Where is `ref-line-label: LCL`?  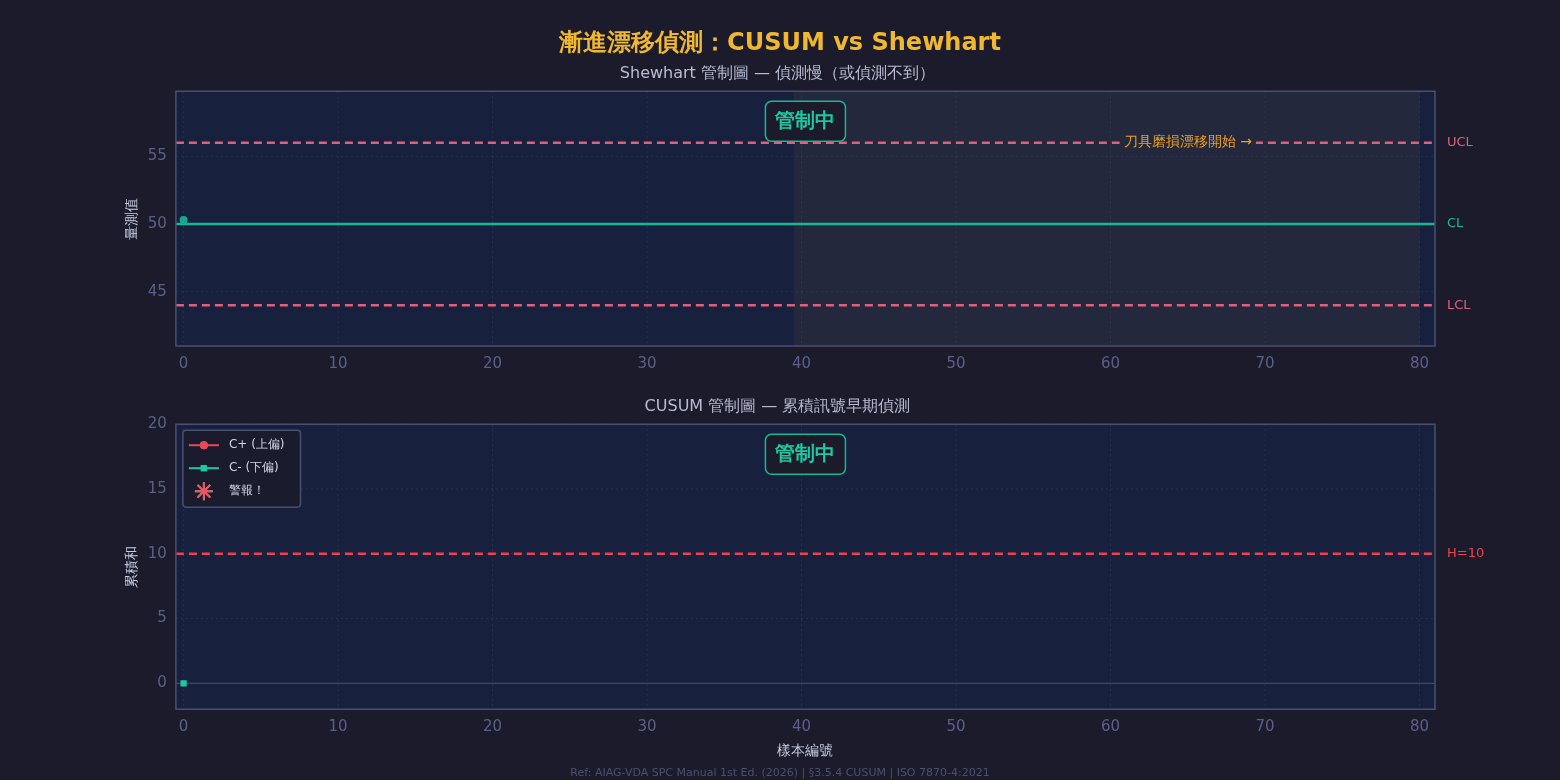
ref-line-label: LCL is located at coordinates (1459, 304).